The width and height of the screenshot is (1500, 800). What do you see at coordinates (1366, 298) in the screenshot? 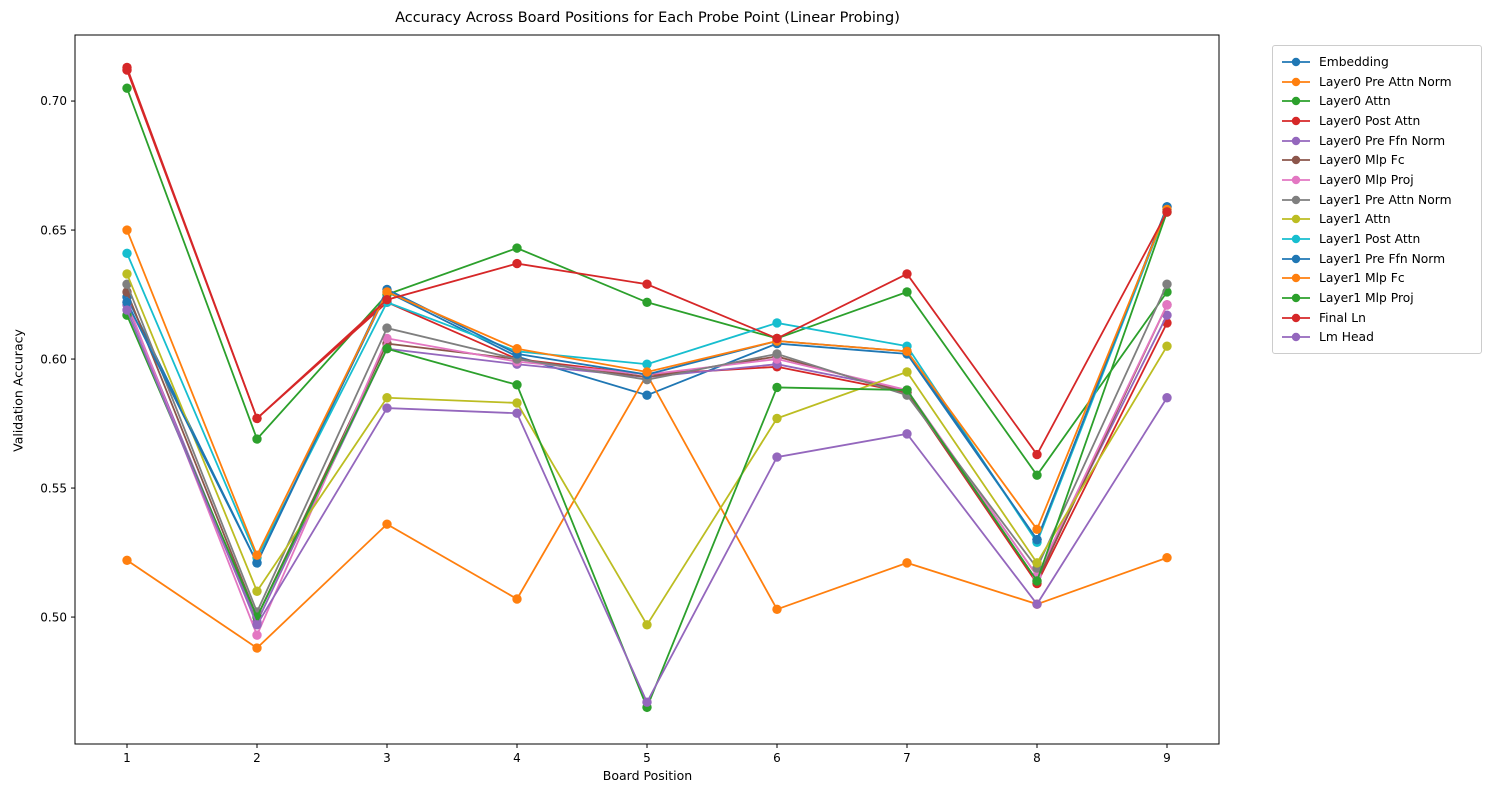
I see `legend-label: Layer1 Mlp Proj` at bounding box center [1366, 298].